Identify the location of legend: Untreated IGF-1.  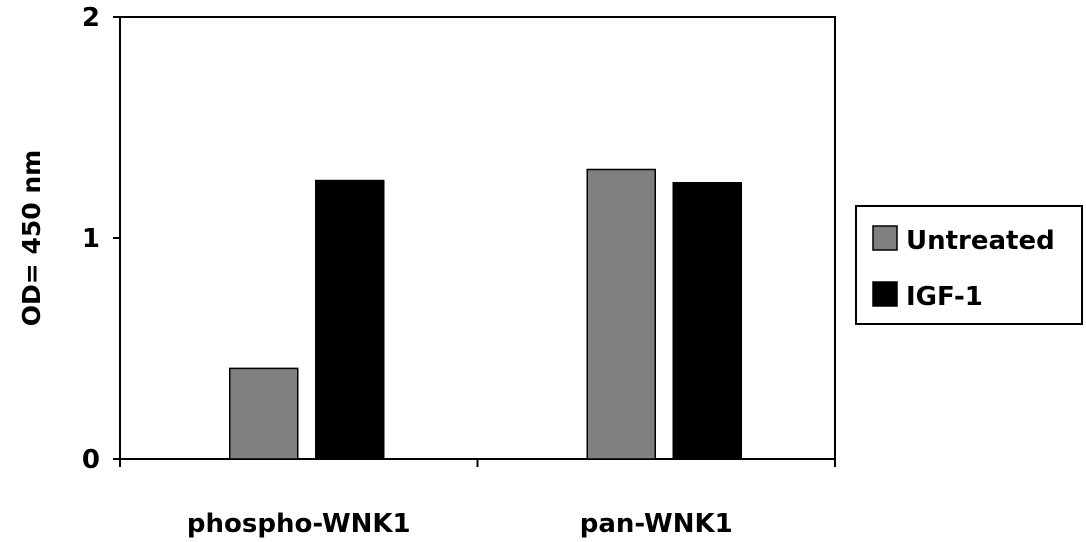
(969, 265).